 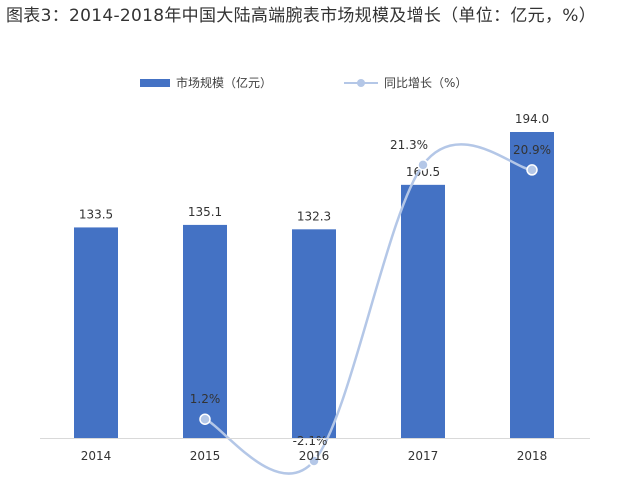 What do you see at coordinates (205, 331) in the screenshot?
I see `bar-2015` at bounding box center [205, 331].